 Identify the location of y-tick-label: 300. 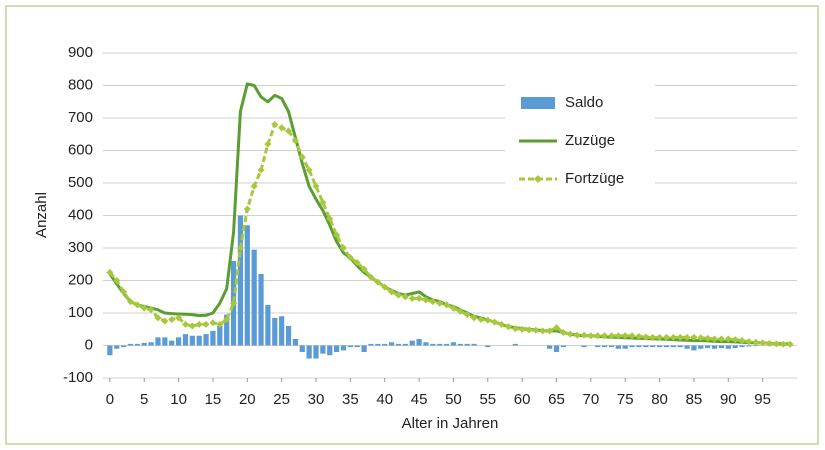
(80, 247).